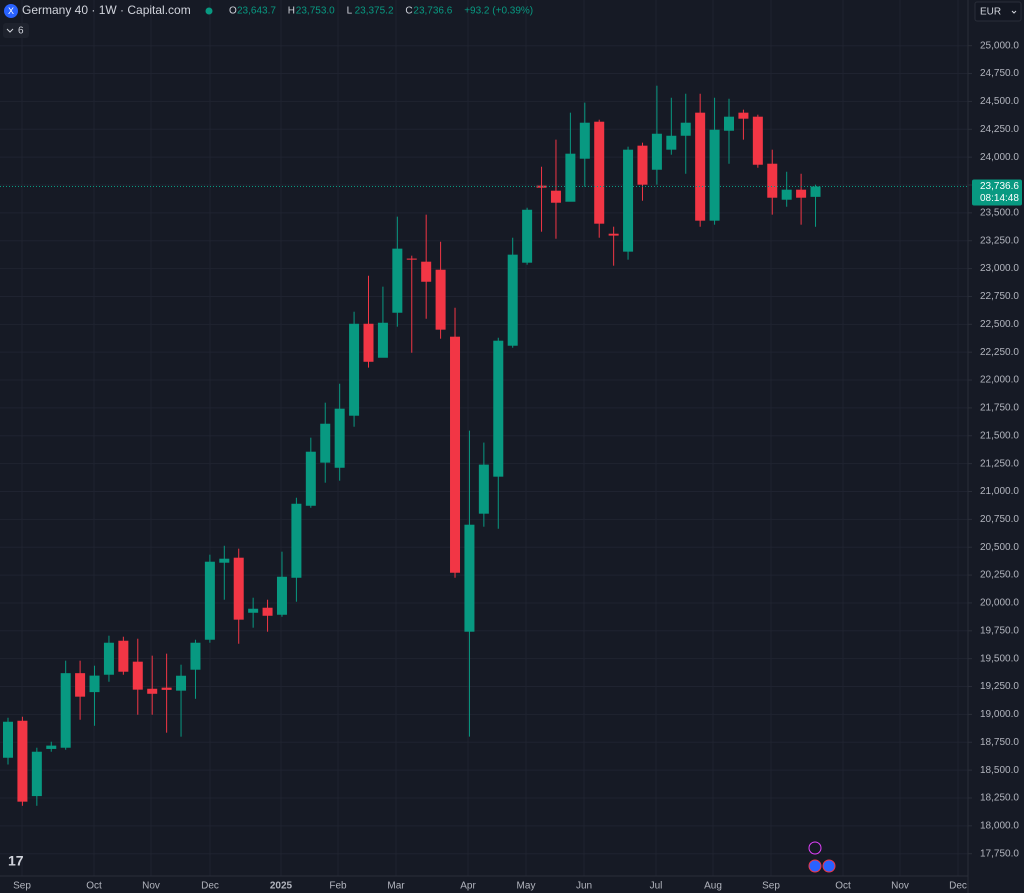 The height and width of the screenshot is (893, 1024). What do you see at coordinates (999, 73) in the screenshot?
I see `y-tick-label: 24,750.0` at bounding box center [999, 73].